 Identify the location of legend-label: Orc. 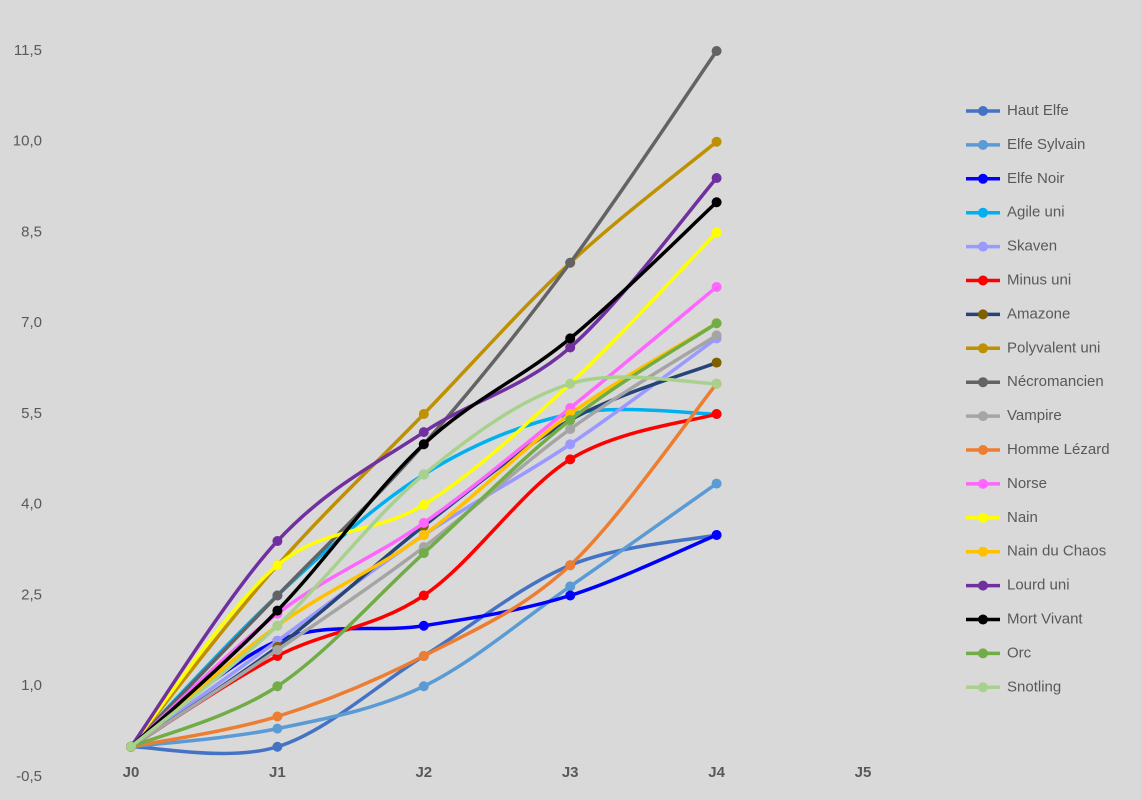
(1019, 652).